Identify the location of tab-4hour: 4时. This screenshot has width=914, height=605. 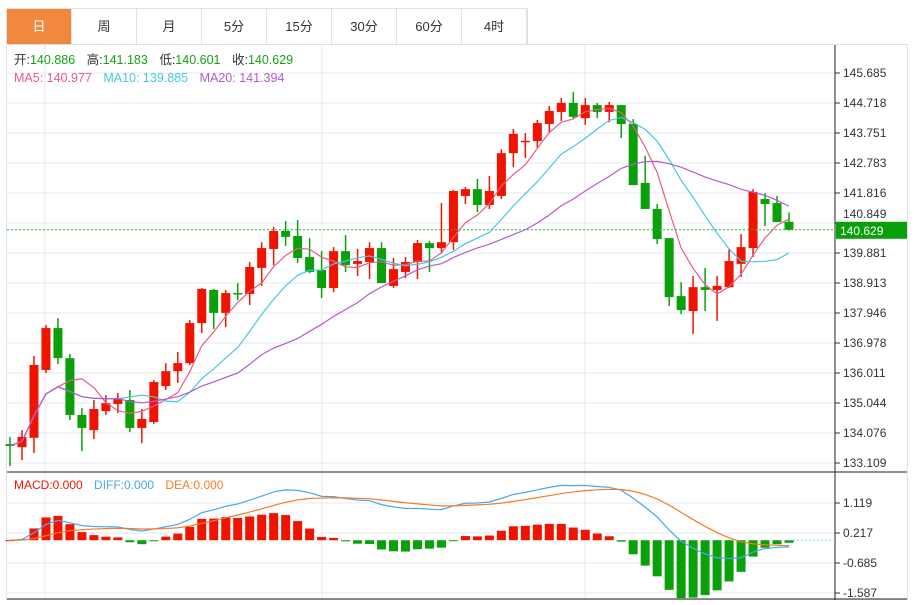
(494, 27).